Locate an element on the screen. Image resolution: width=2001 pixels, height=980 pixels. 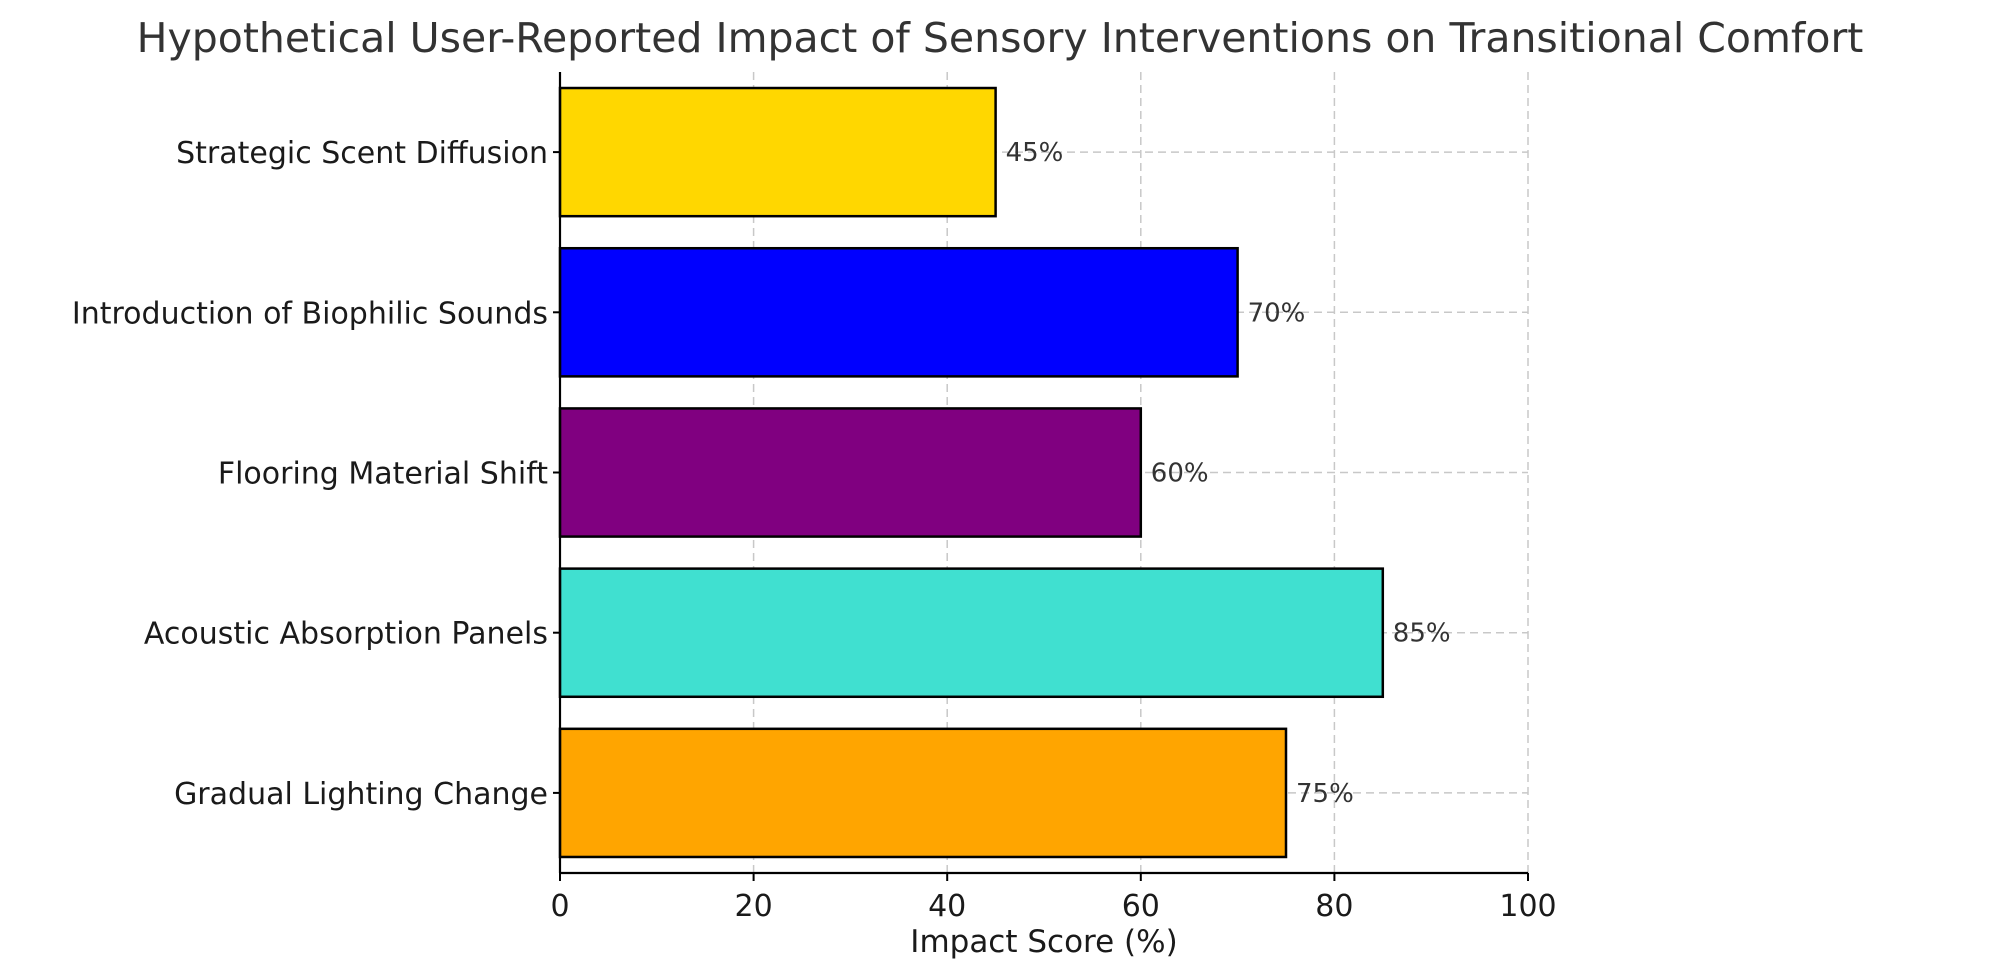
value-label-2: 60% is located at coordinates (1180, 474).